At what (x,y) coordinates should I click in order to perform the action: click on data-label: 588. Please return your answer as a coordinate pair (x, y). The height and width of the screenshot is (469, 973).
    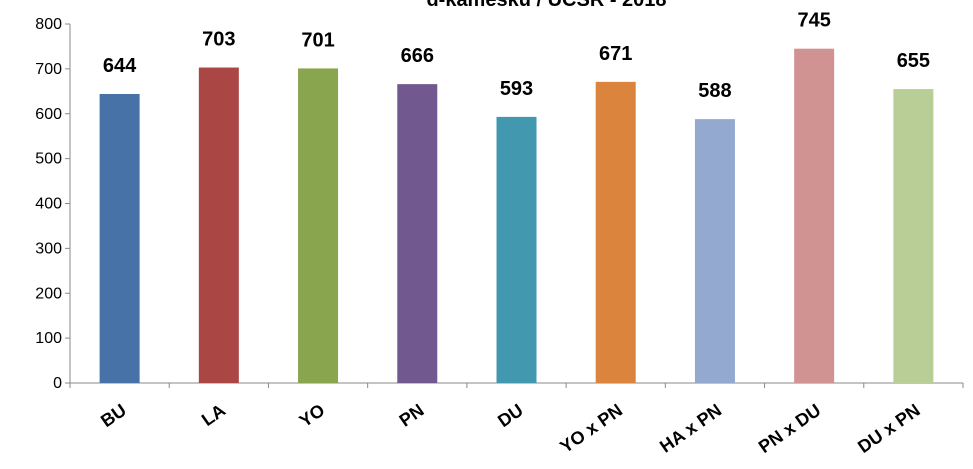
    Looking at the image, I should click on (714, 91).